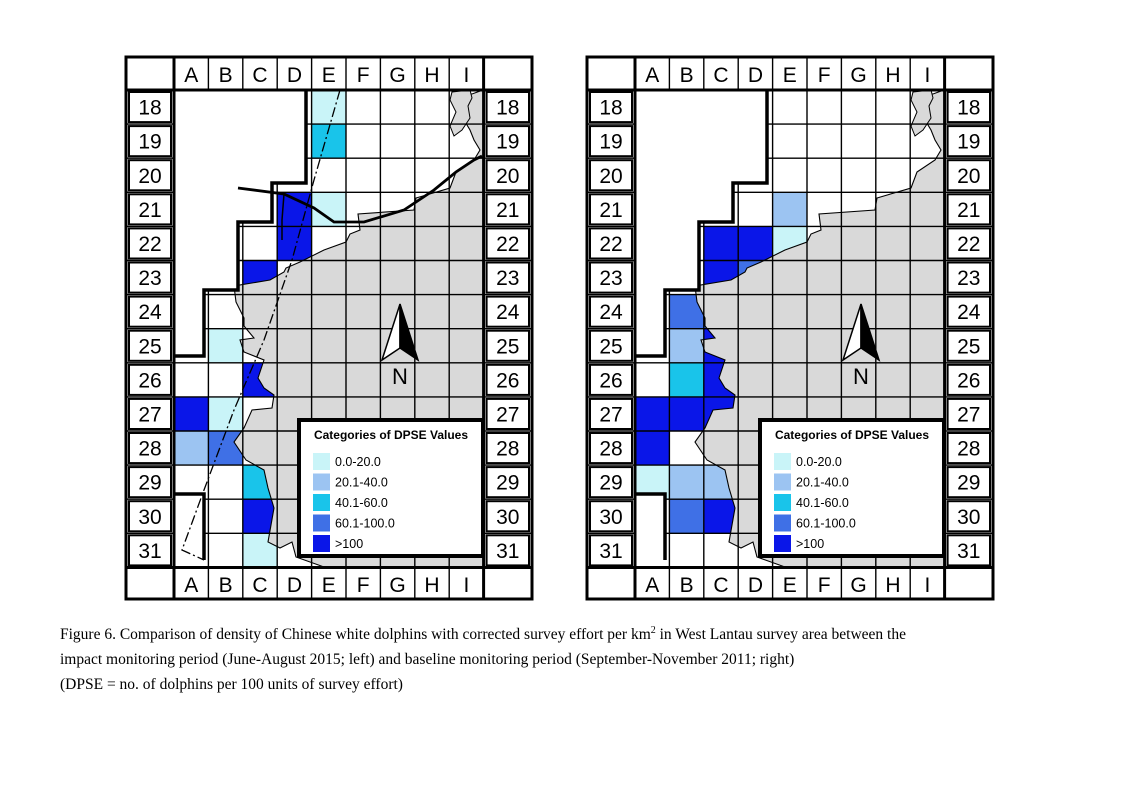 This screenshot has width=1123, height=793. What do you see at coordinates (397, 585) in the screenshot?
I see `column-label-bottom: G` at bounding box center [397, 585].